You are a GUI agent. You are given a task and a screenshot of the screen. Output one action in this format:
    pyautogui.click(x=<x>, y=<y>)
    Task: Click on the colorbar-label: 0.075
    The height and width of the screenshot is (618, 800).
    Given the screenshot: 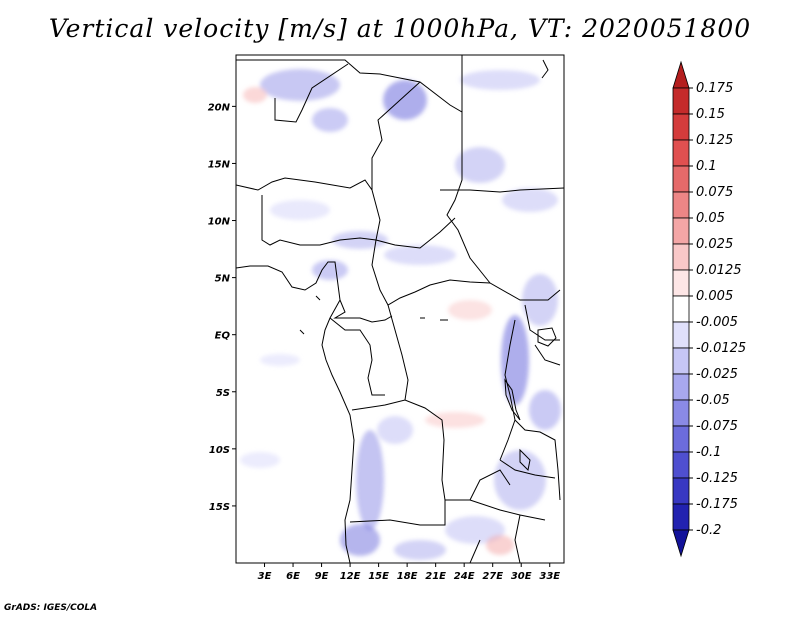 What is the action you would take?
    pyautogui.click(x=714, y=192)
    